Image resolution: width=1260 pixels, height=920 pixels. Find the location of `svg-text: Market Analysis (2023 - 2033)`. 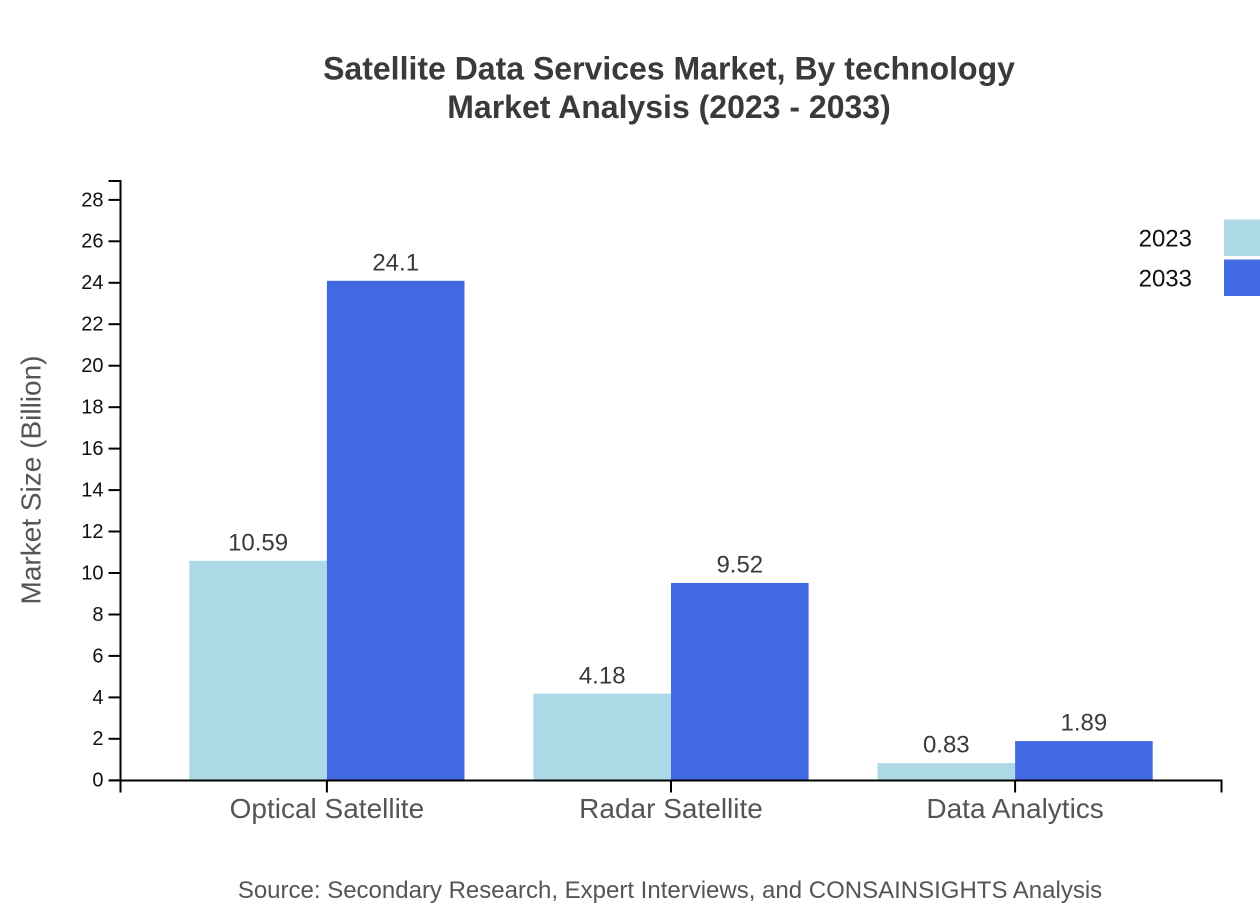

svg-text: Market Analysis (2023 - 2033) is located at coordinates (669, 107).